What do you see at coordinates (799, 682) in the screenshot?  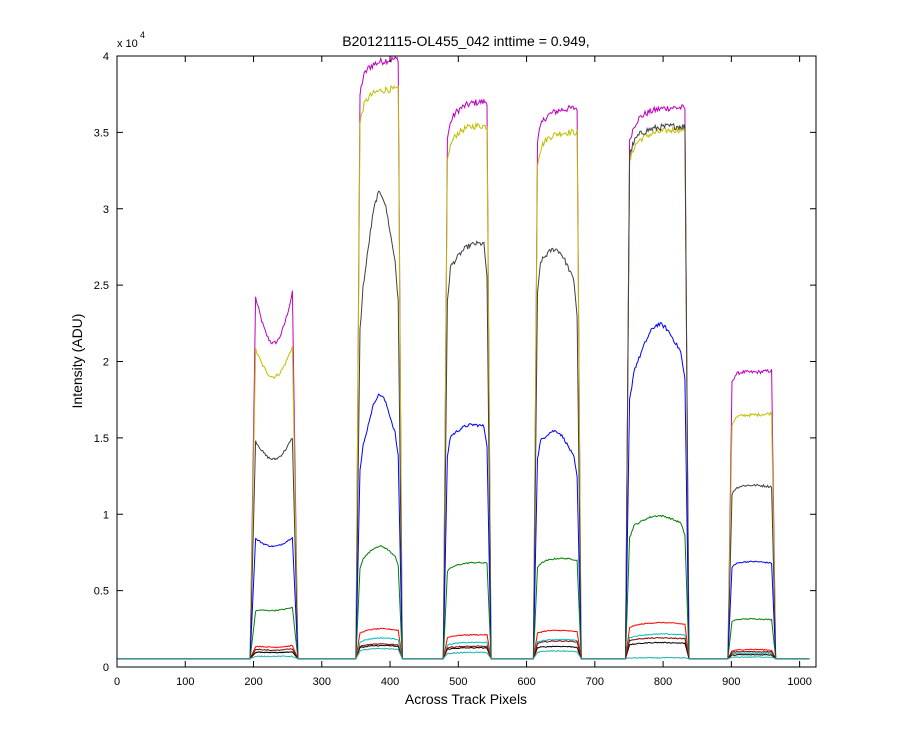 I see `x-tick-label: 1000` at bounding box center [799, 682].